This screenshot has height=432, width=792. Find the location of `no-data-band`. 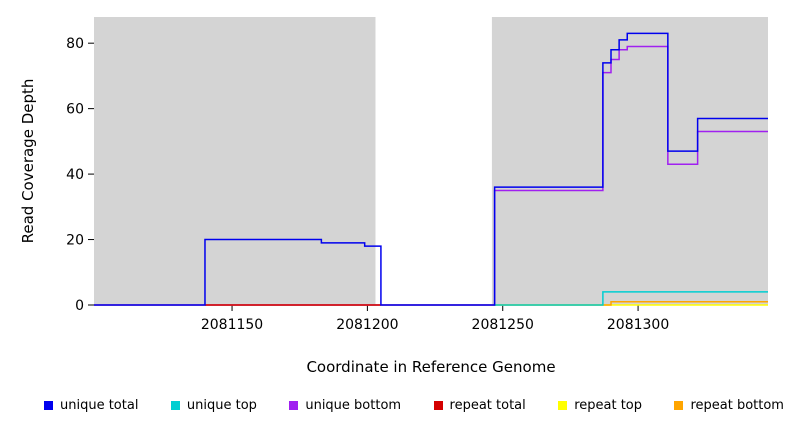

no-data-band is located at coordinates (433, 161).